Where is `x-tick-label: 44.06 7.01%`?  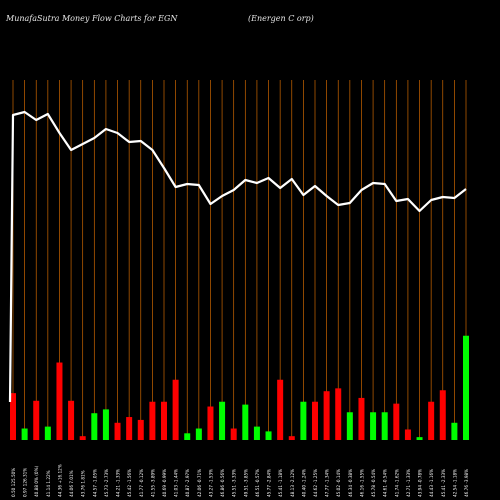 x-tick-label: 44.06 7.01% is located at coordinates (71, 483).